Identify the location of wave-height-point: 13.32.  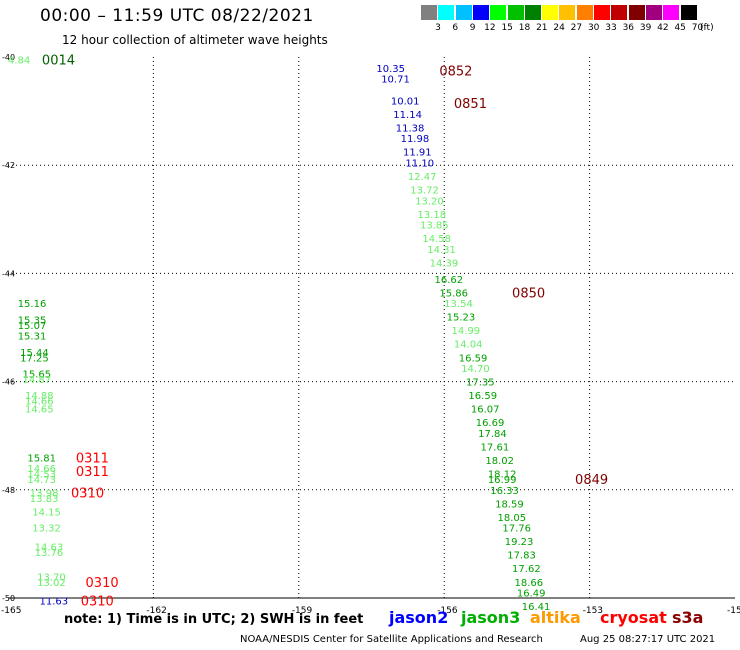
(46, 529).